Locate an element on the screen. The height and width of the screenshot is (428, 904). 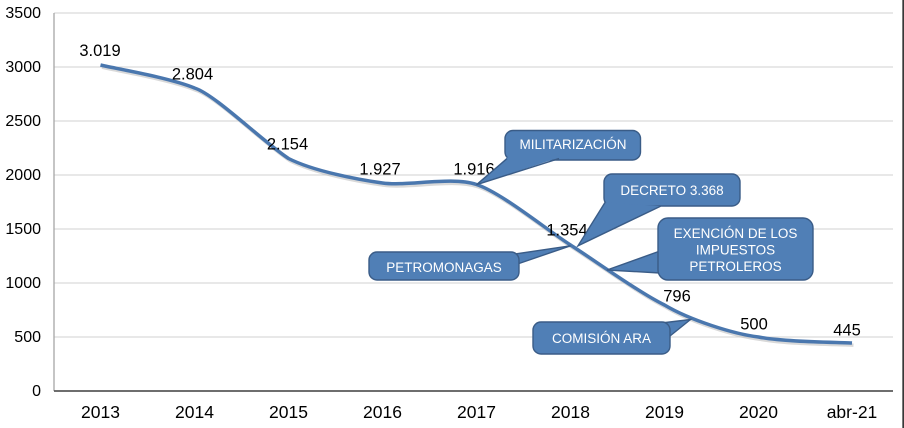
svg-text: 796 is located at coordinates (677, 297).